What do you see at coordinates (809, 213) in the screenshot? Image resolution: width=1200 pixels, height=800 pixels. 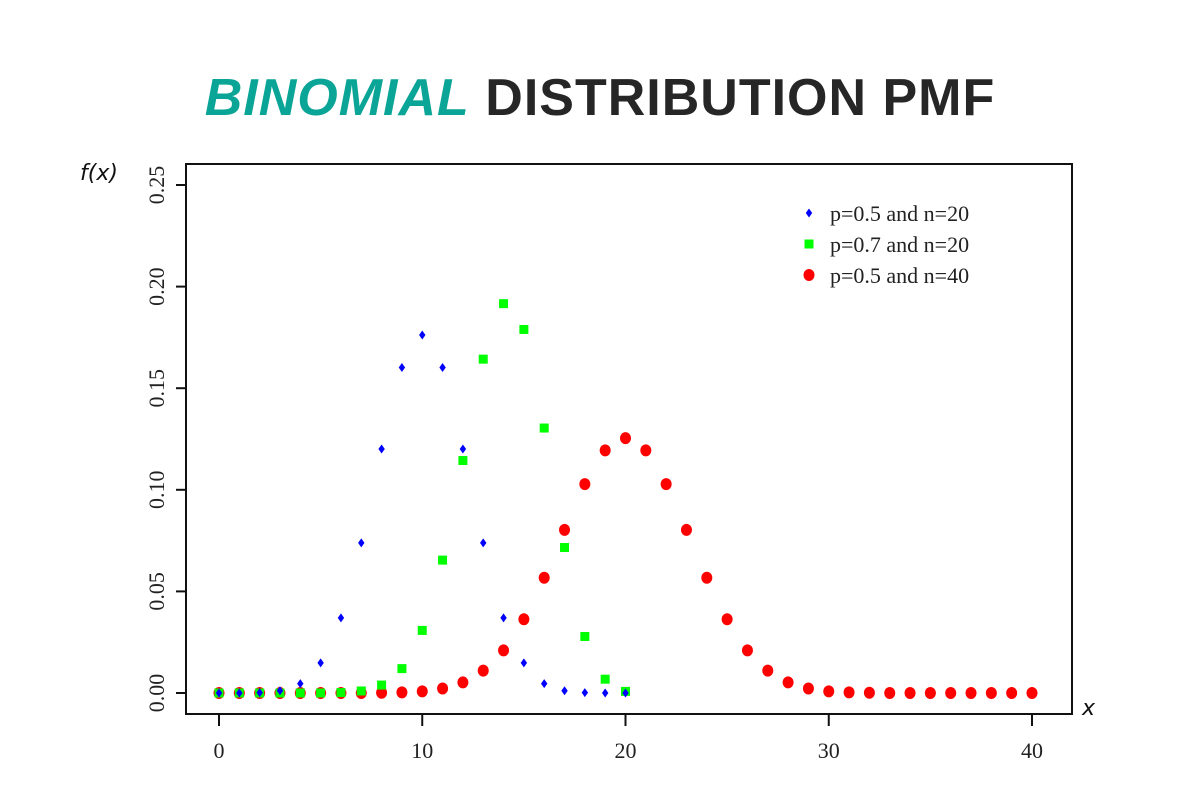 I see `legend-marker-diamond` at bounding box center [809, 213].